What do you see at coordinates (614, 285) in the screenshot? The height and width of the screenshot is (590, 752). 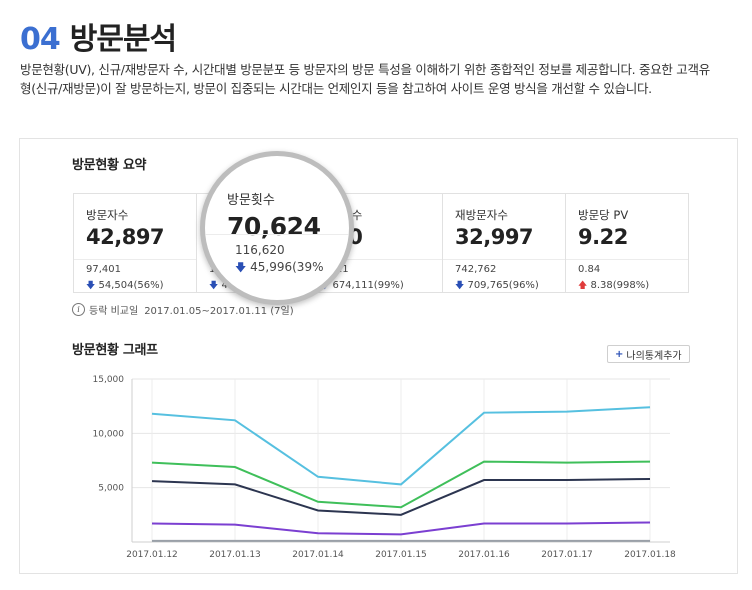 I see `cell-change: 🡅 8.38(998%)` at bounding box center [614, 285].